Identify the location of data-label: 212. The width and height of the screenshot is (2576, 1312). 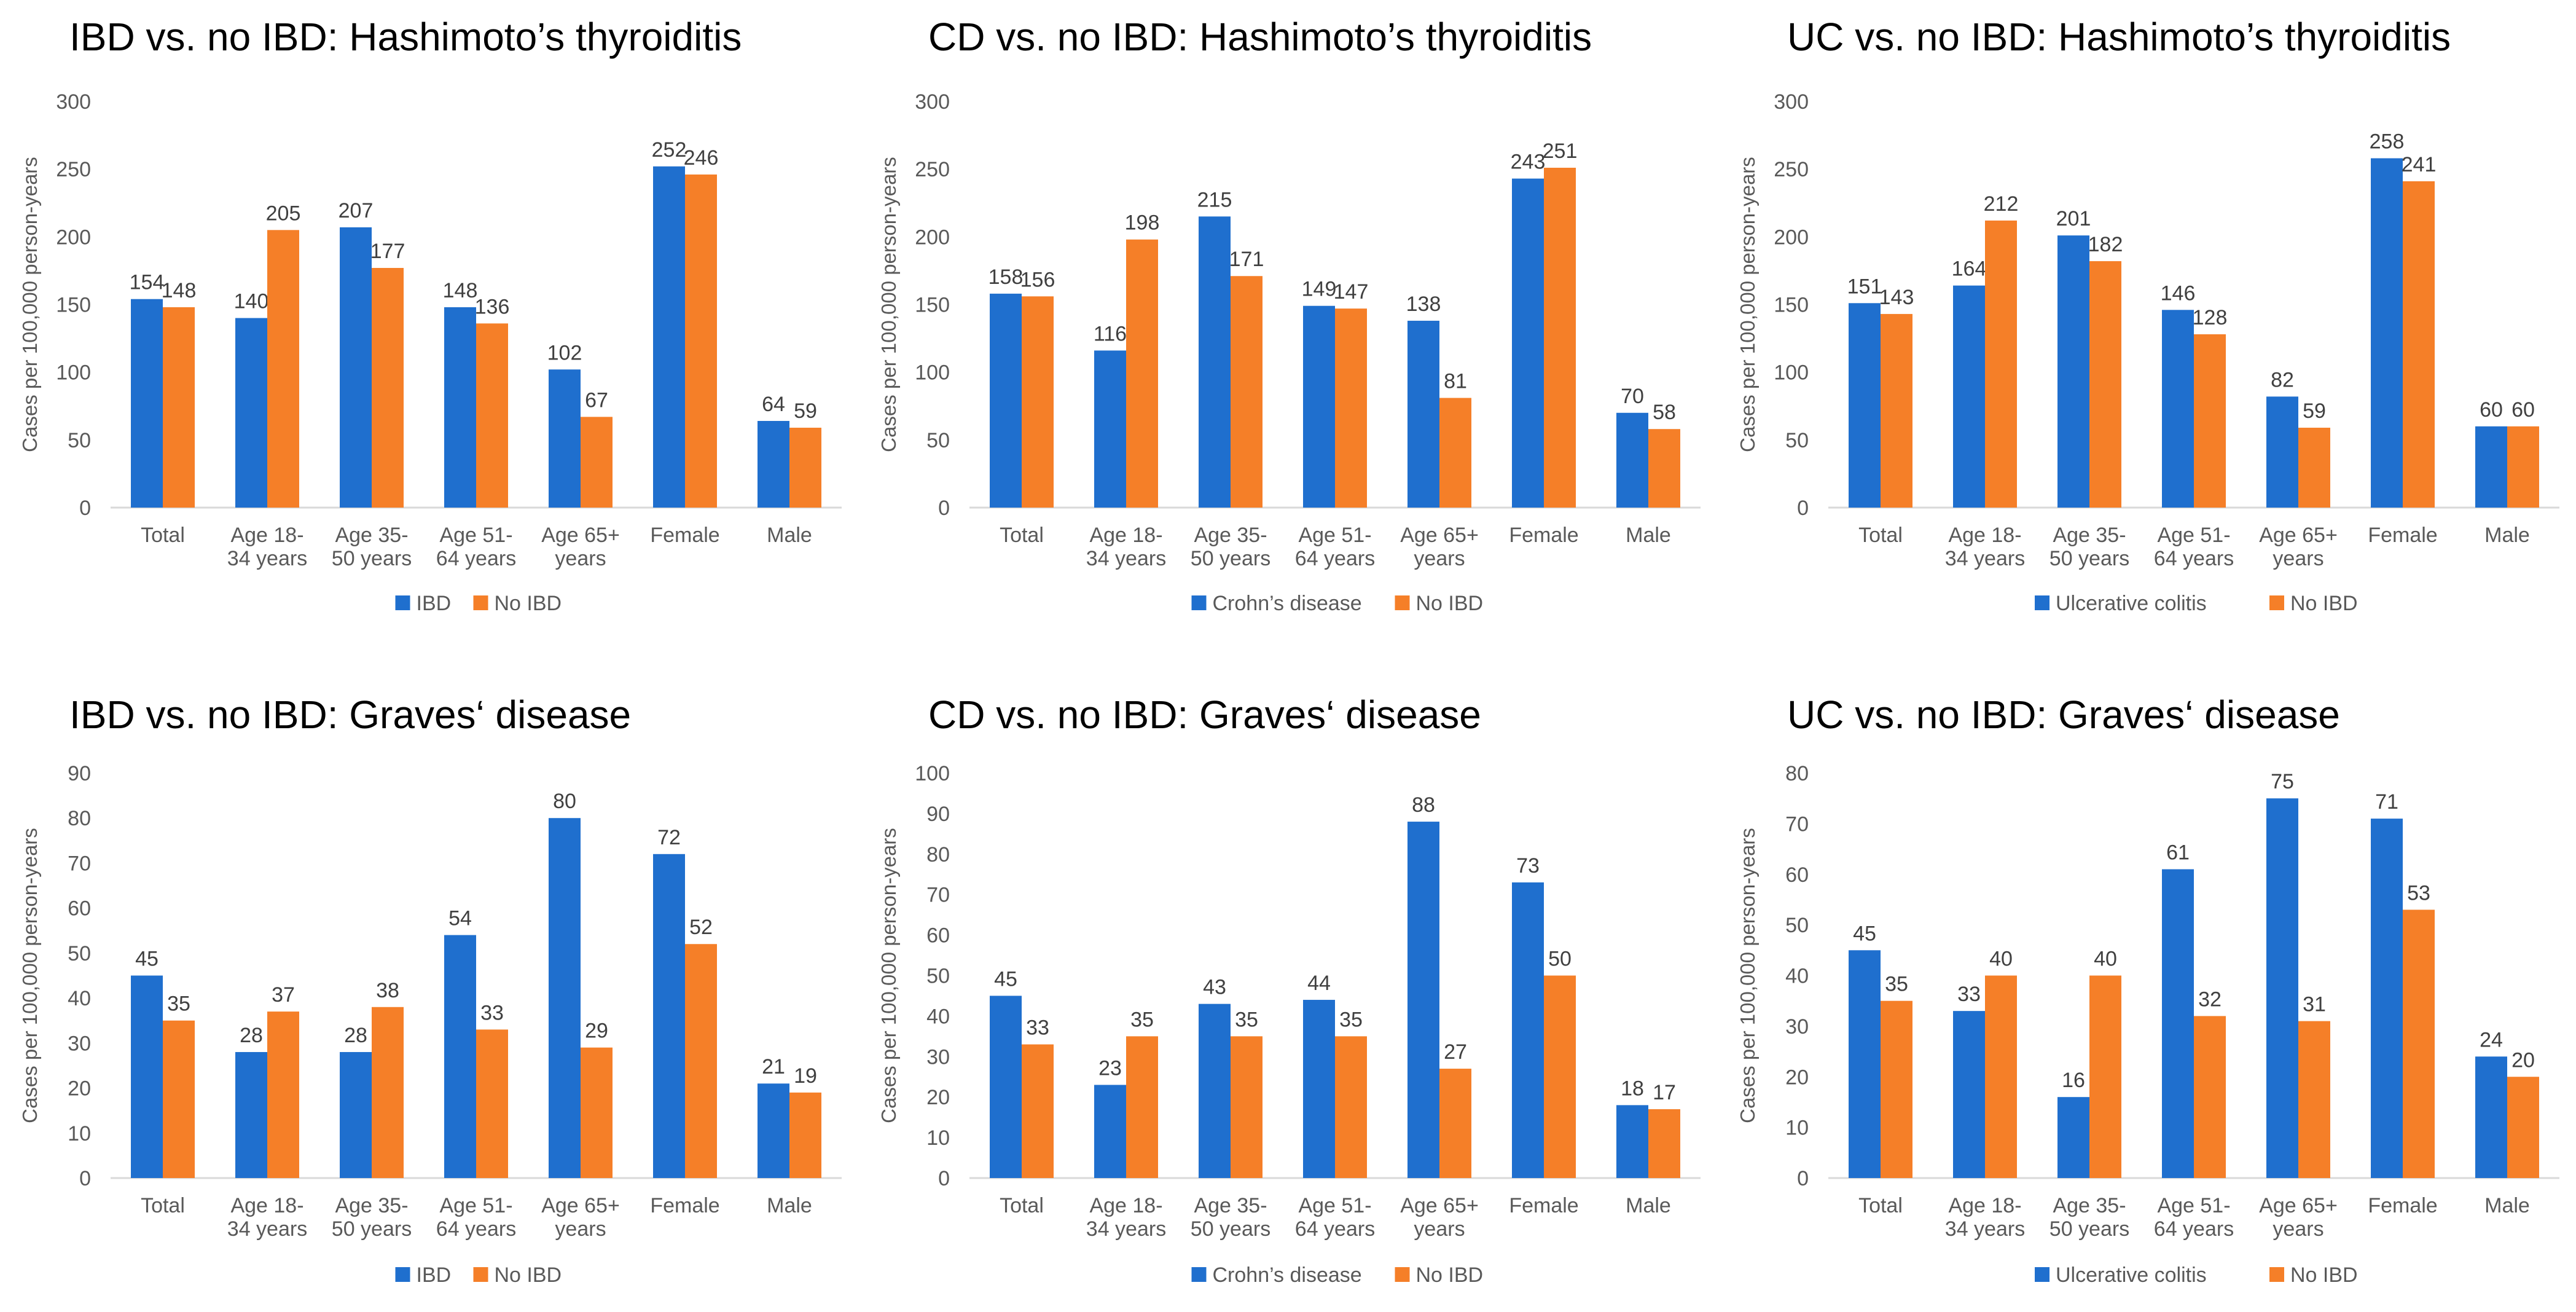
(2002, 204).